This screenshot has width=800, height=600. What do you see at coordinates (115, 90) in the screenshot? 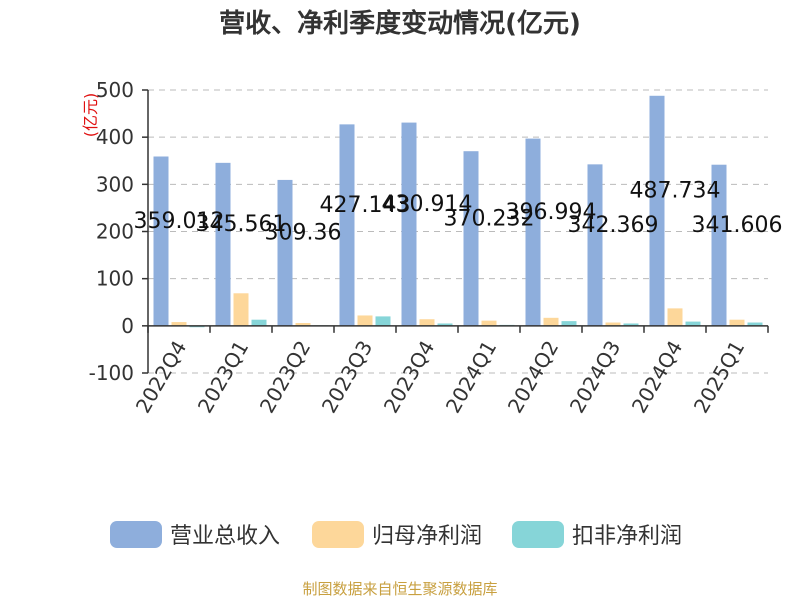
I see `y-tick-label: 500` at bounding box center [115, 90].